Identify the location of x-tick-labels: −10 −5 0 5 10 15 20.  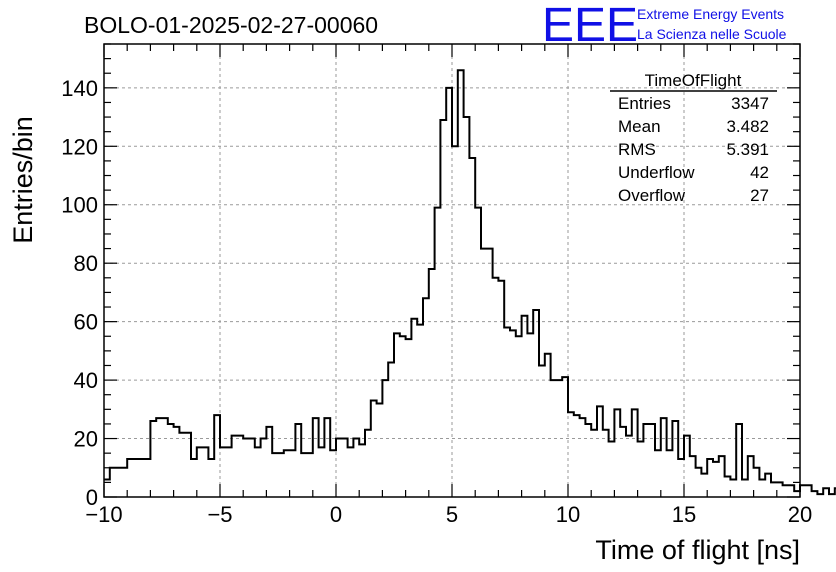
(448, 514).